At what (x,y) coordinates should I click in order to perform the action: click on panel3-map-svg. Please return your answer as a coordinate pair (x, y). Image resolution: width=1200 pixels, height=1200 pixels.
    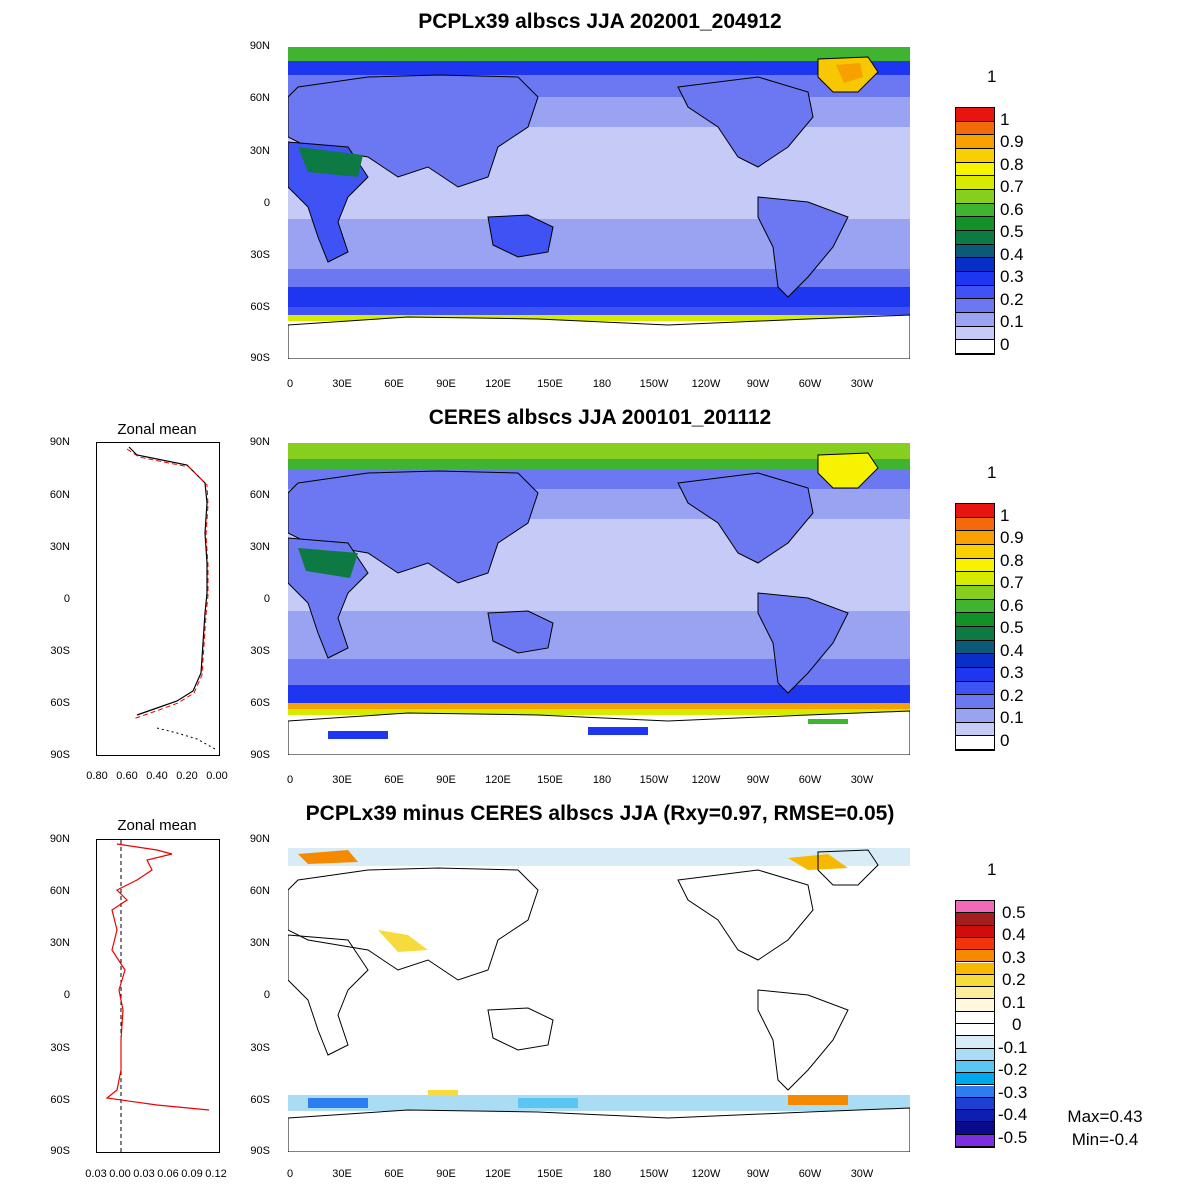
    Looking at the image, I should click on (599, 996).